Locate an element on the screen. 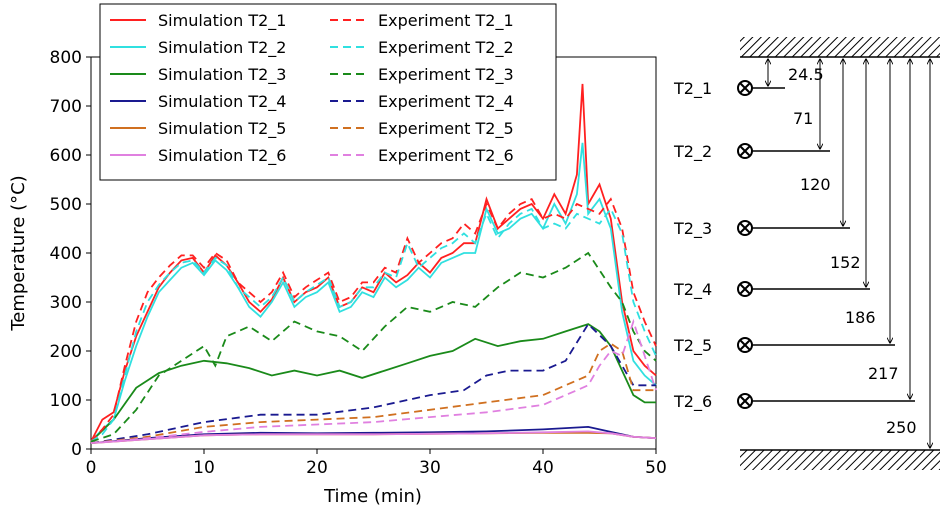 The width and height of the screenshot is (941, 511). sensor-label: T2_2 is located at coordinates (692, 152).